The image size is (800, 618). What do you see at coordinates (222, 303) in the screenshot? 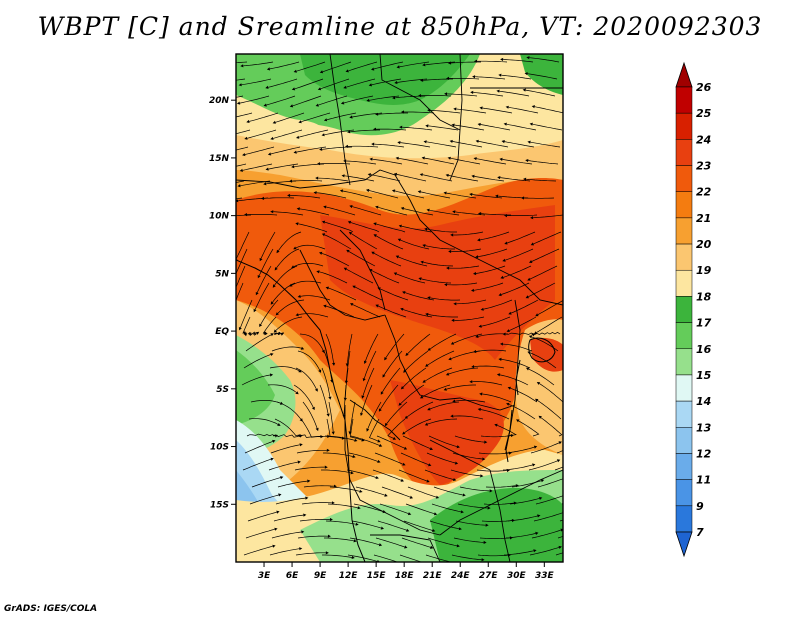
I see `latitude-axis: 20N 15N 10N 5N EQ 5S 10S 15S` at bounding box center [222, 303].